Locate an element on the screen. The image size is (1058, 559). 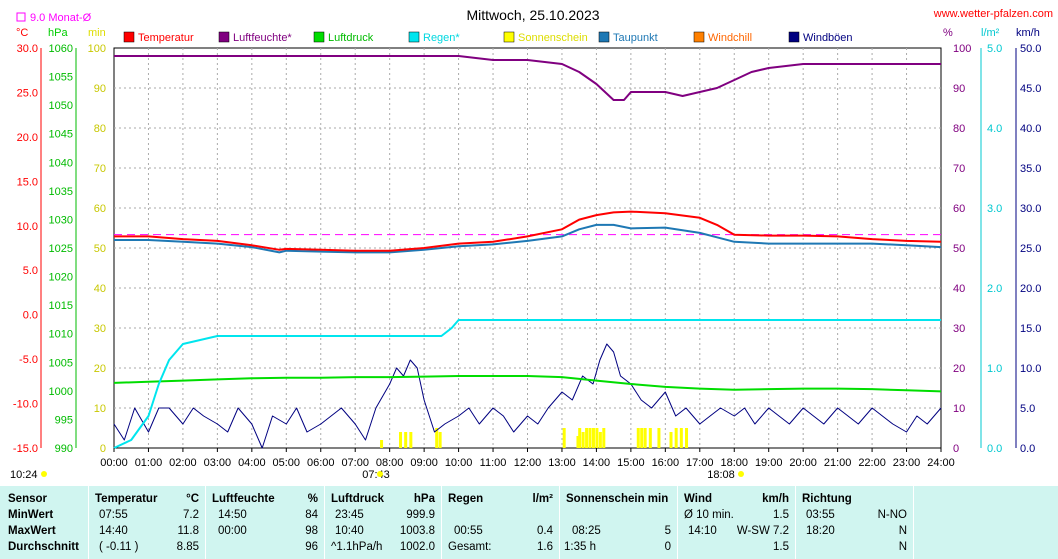
rain-axis-label: 3.0 is located at coordinates (994, 209).